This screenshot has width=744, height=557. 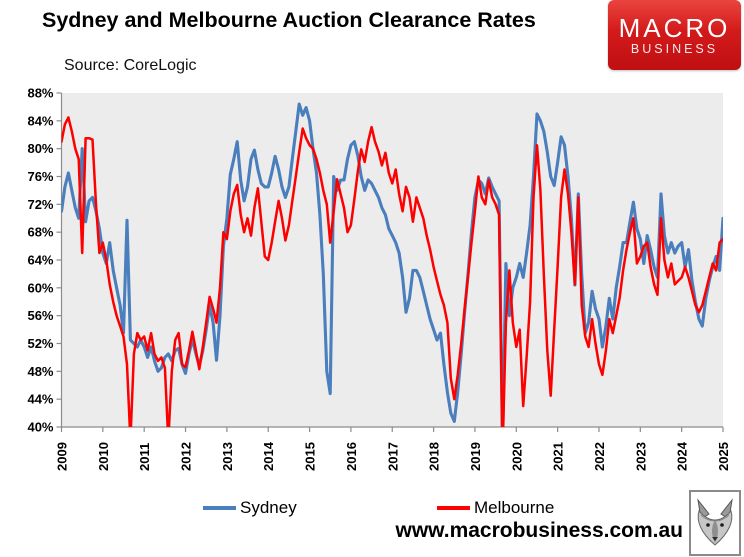 I want to click on melbourne-line-swatch, so click(x=453, y=508).